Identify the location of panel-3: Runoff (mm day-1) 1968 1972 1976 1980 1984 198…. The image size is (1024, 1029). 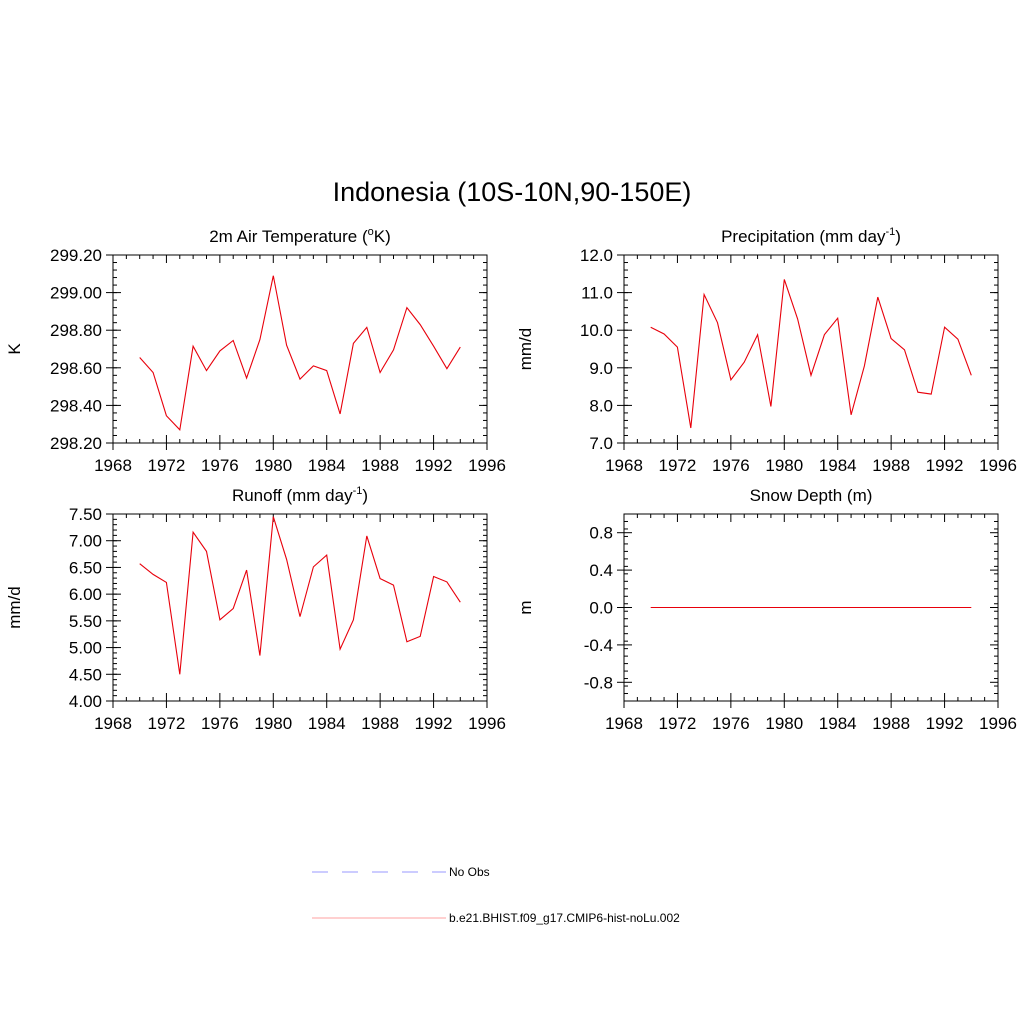
(255, 609).